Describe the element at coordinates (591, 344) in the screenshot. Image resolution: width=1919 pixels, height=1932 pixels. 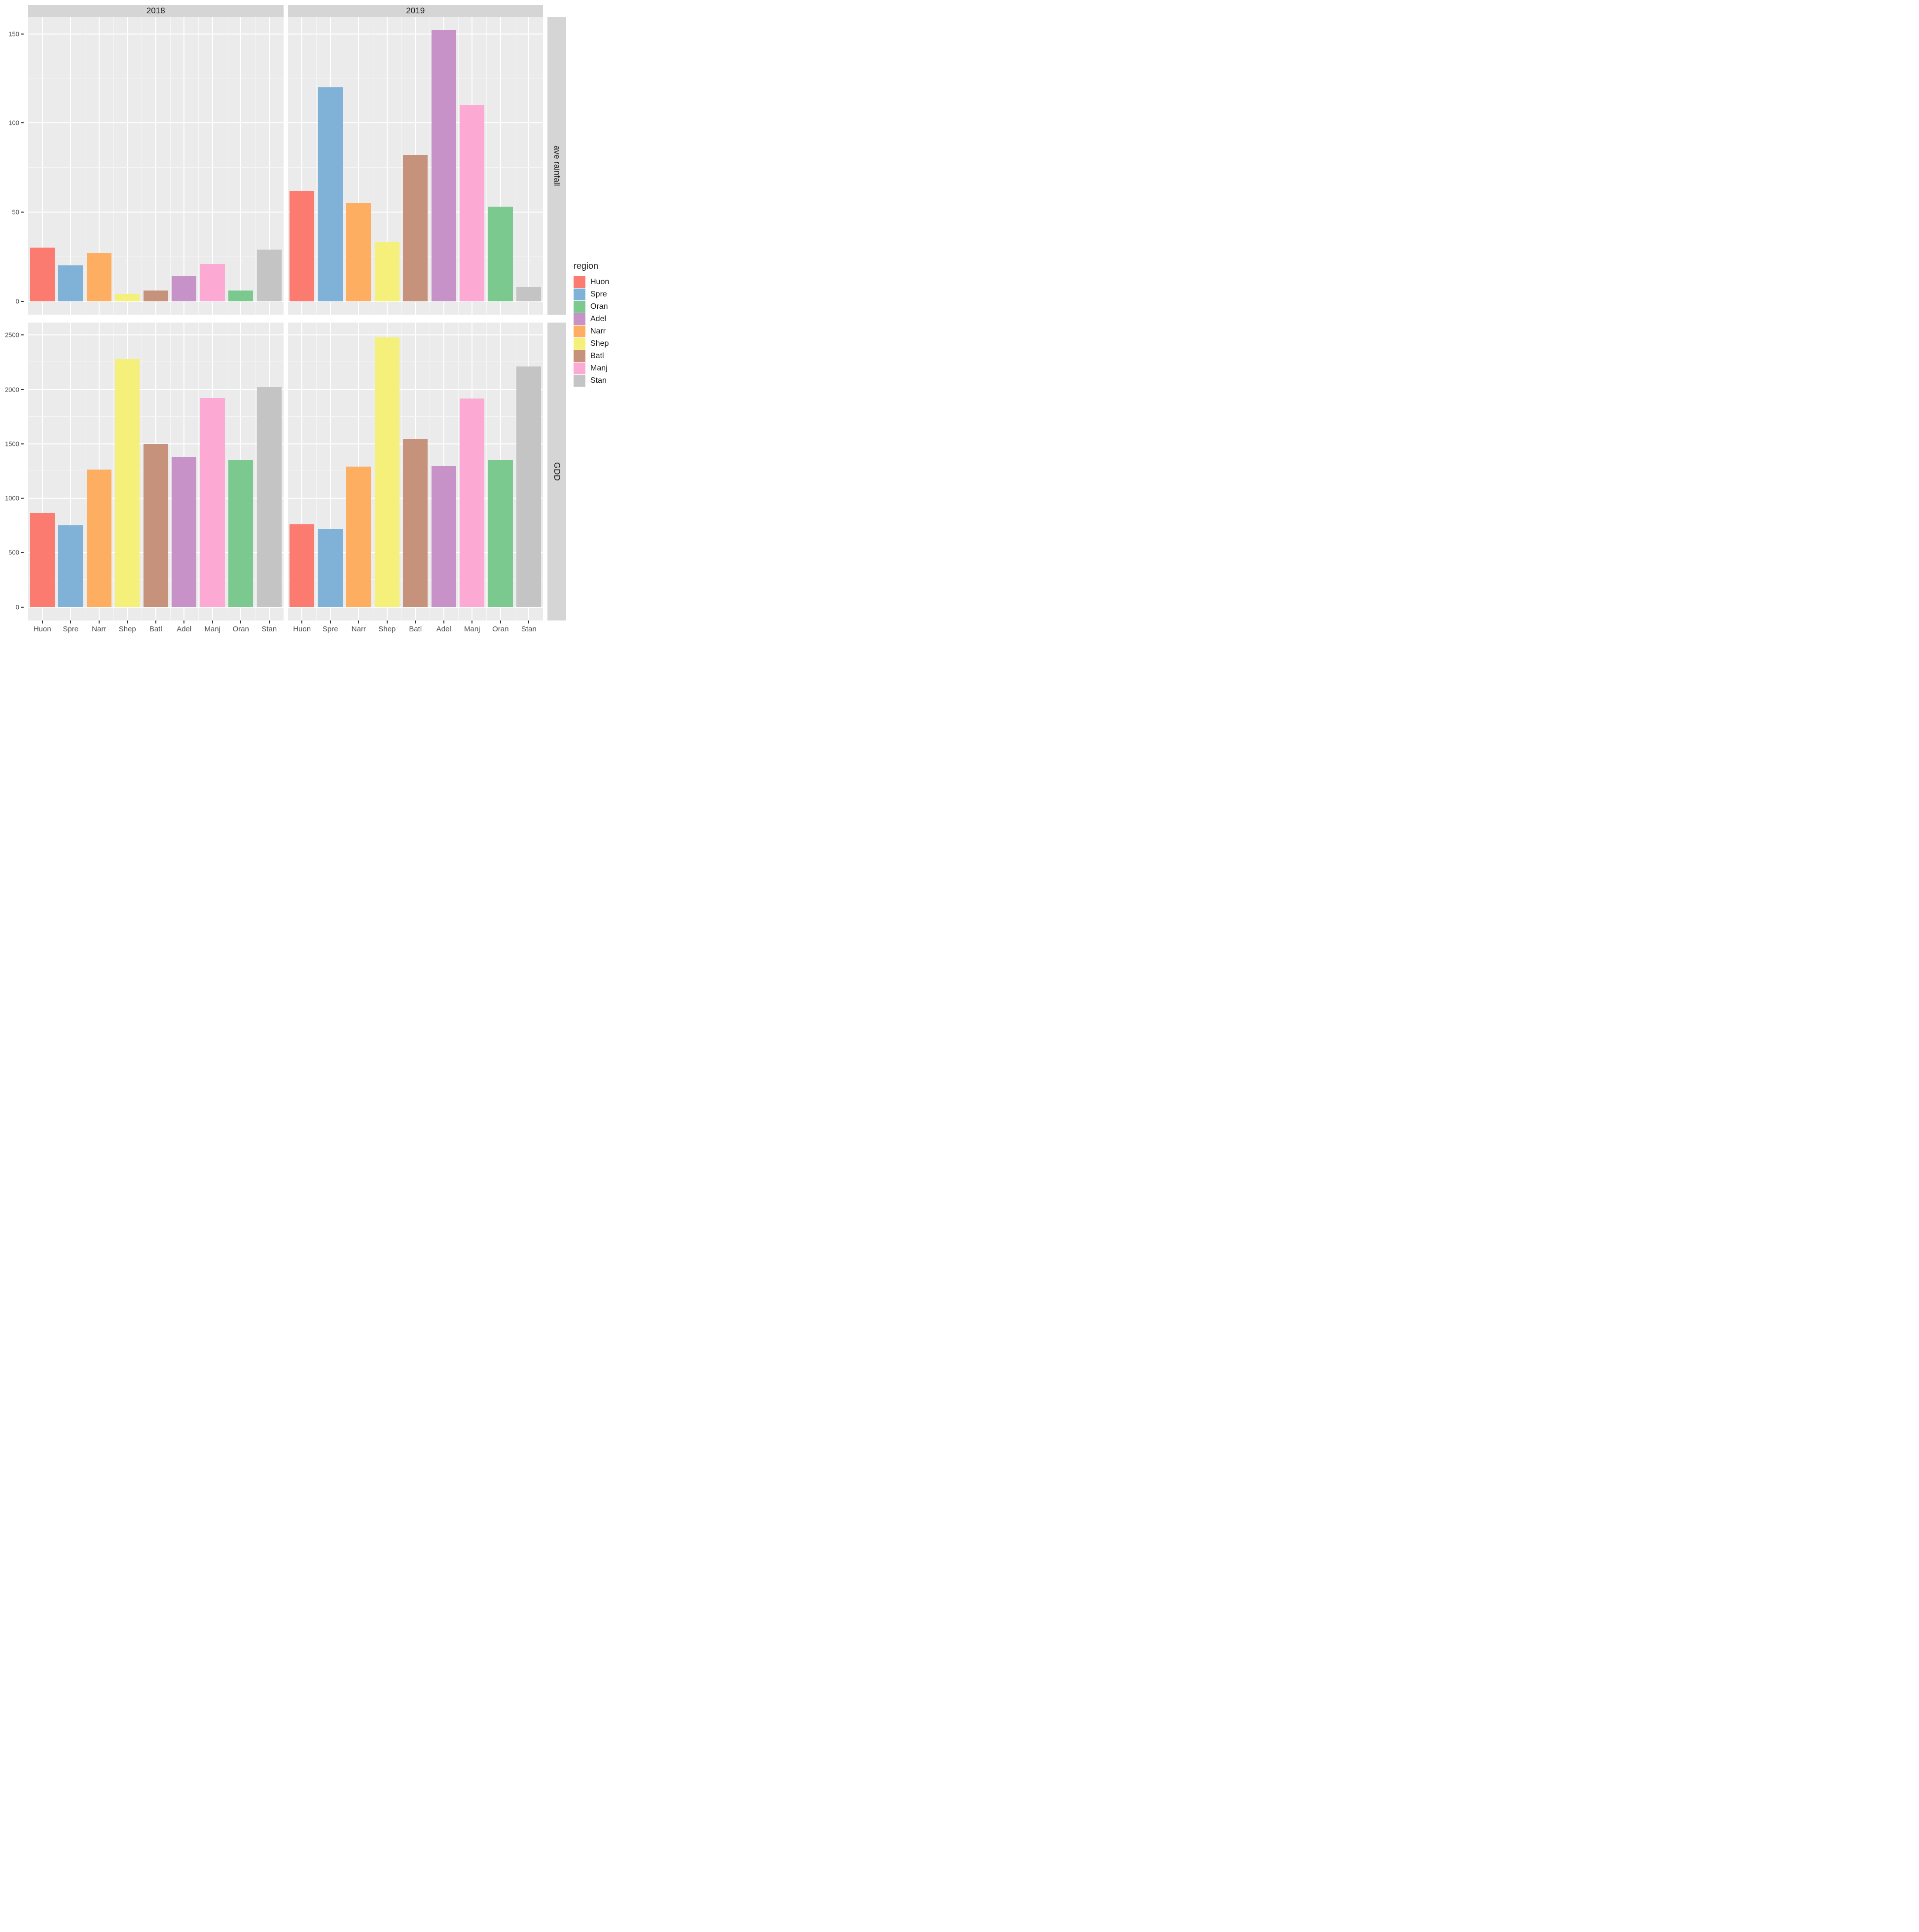
I see `legend-item-shep: Shep` at that location.